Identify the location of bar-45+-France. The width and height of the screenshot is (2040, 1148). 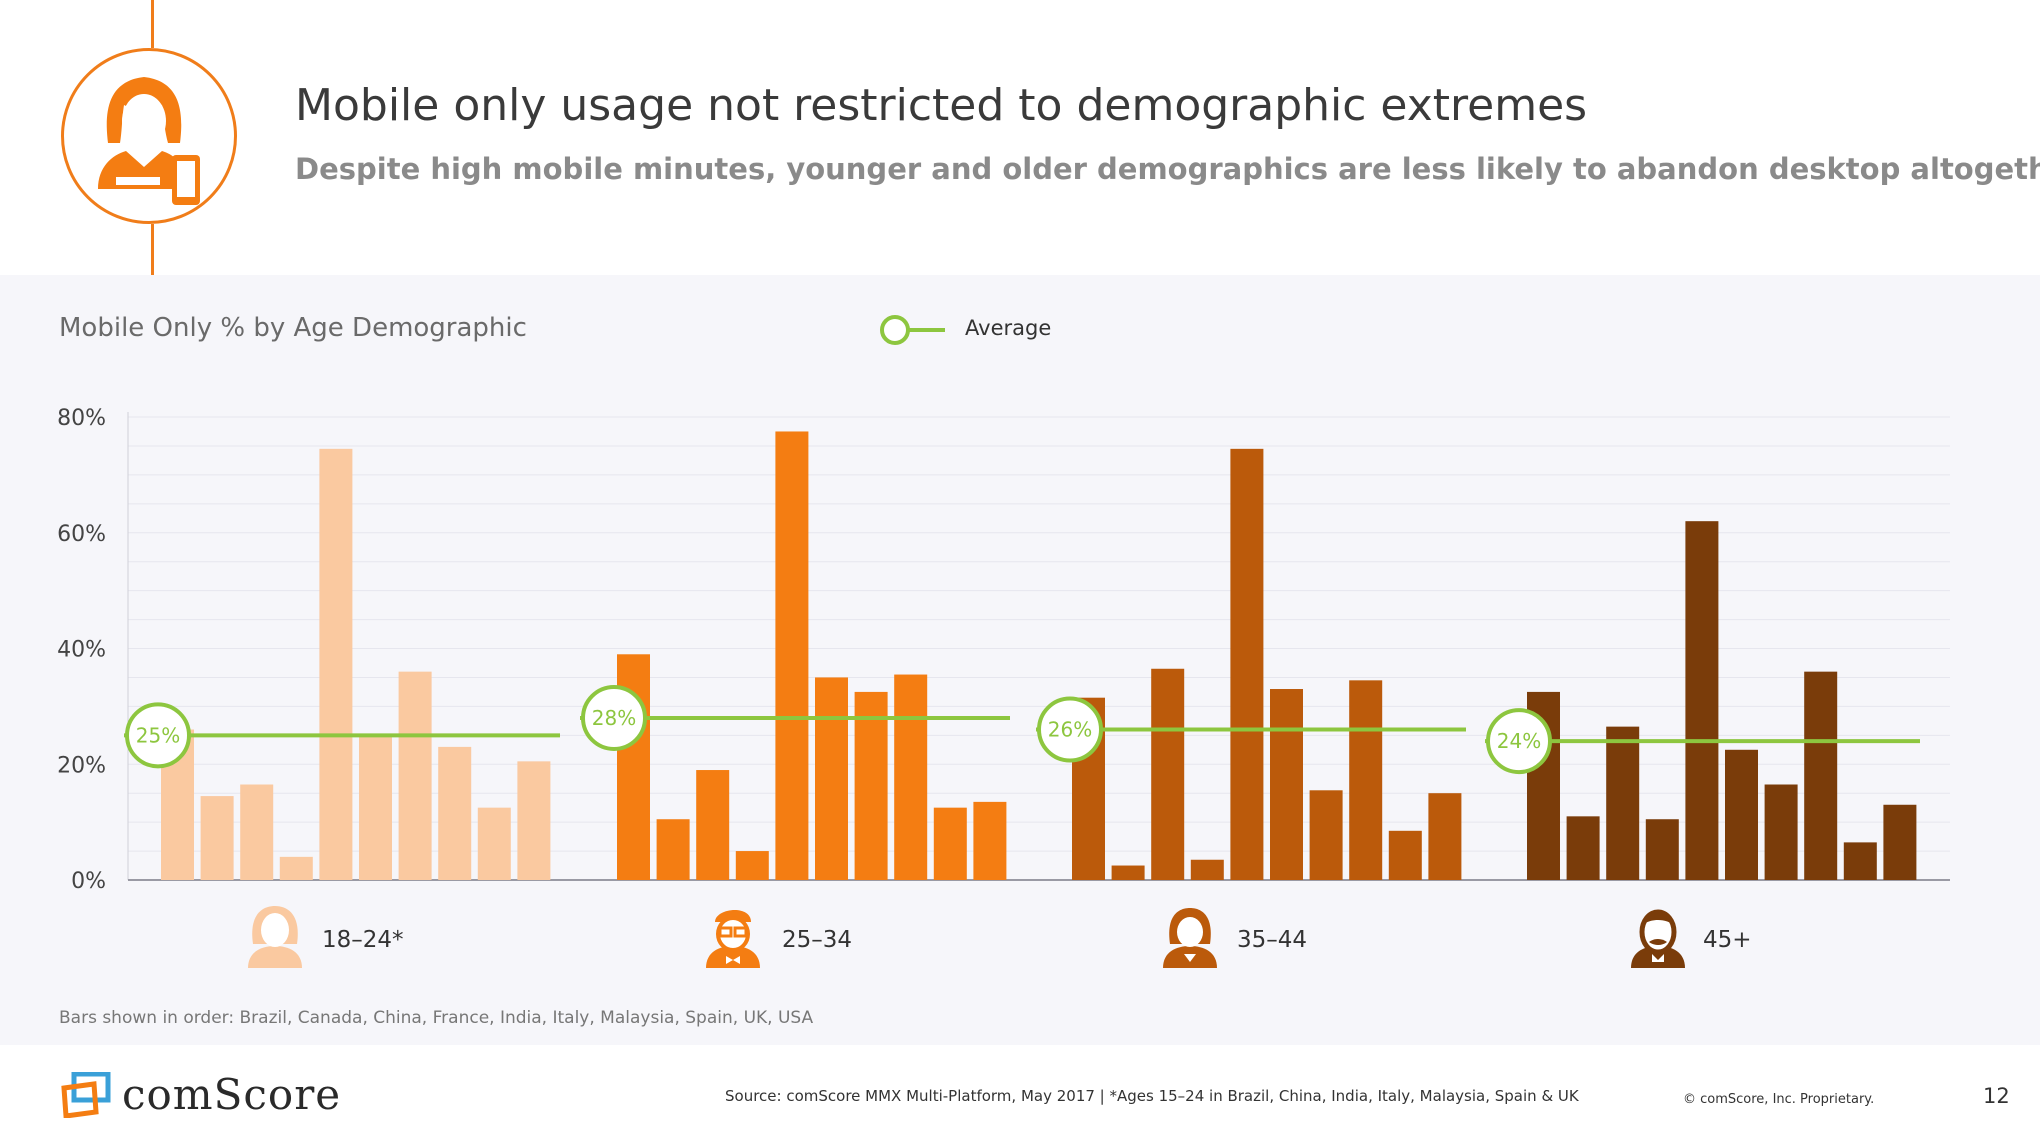
(1662, 849).